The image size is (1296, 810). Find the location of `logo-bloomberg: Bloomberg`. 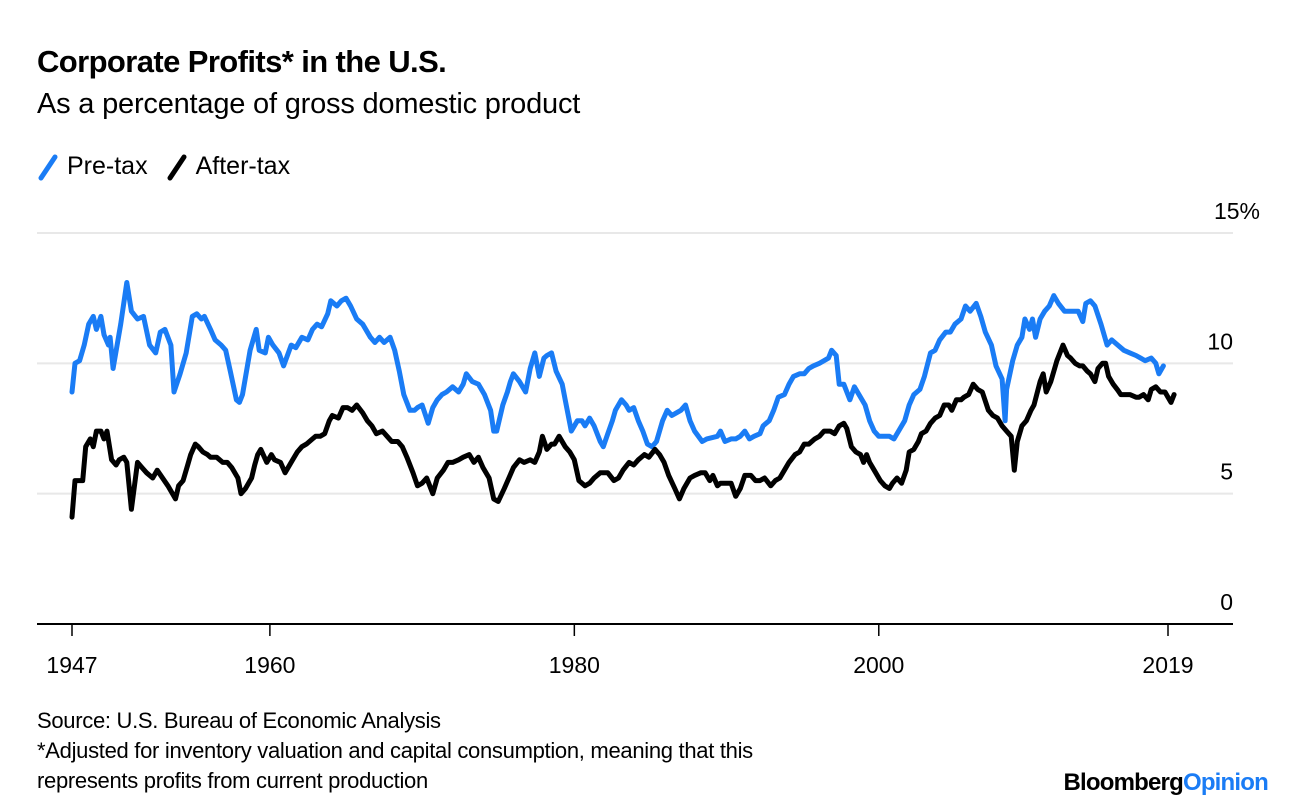

logo-bloomberg: Bloomberg is located at coordinates (1123, 782).